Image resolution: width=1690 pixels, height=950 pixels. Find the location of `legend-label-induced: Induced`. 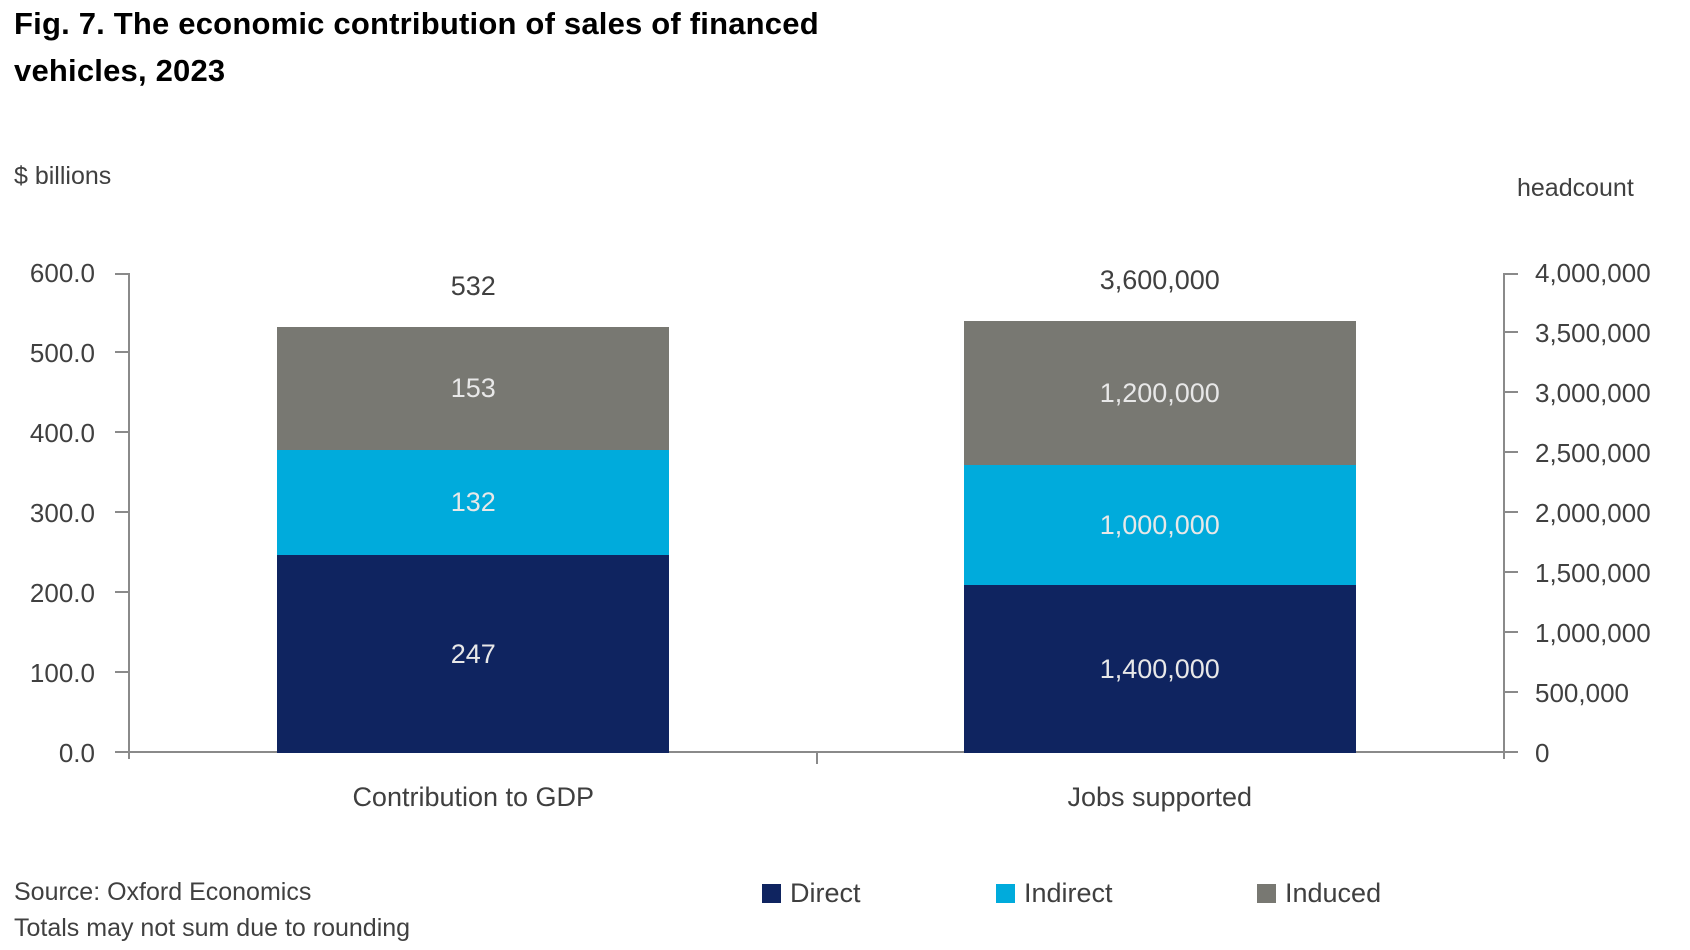

legend-label-induced: Induced is located at coordinates (1333, 892).